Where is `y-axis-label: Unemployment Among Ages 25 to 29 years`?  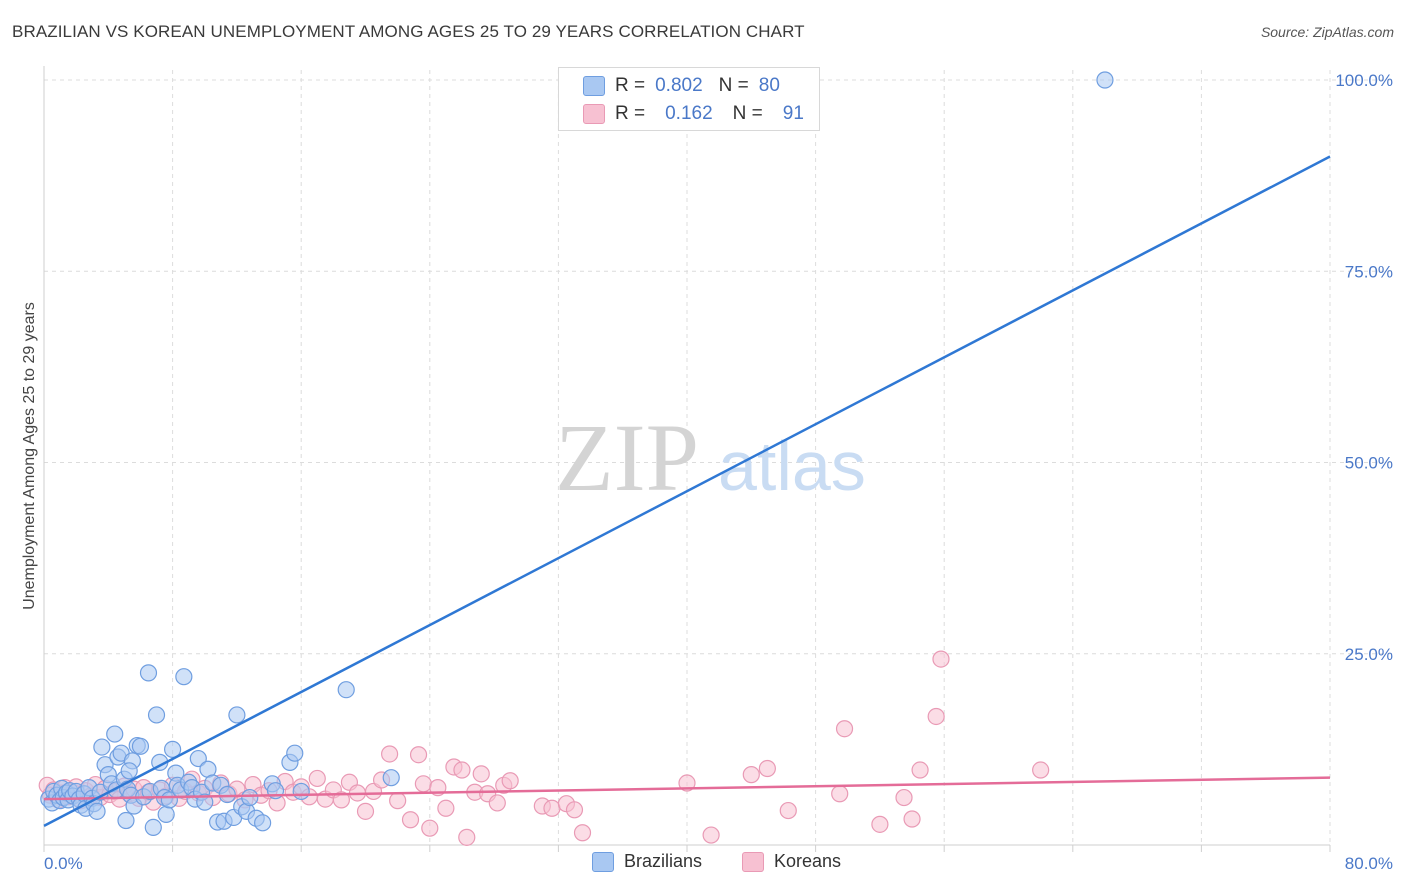
y-axis-label: Unemployment Among Ages 25 to 29 years is located at coordinates (29, 456).